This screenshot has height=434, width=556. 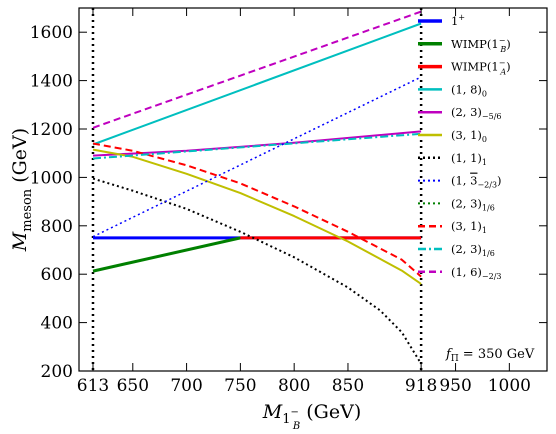 I want to click on legend-label-10: (2, 3)1/6, so click(x=473, y=250).